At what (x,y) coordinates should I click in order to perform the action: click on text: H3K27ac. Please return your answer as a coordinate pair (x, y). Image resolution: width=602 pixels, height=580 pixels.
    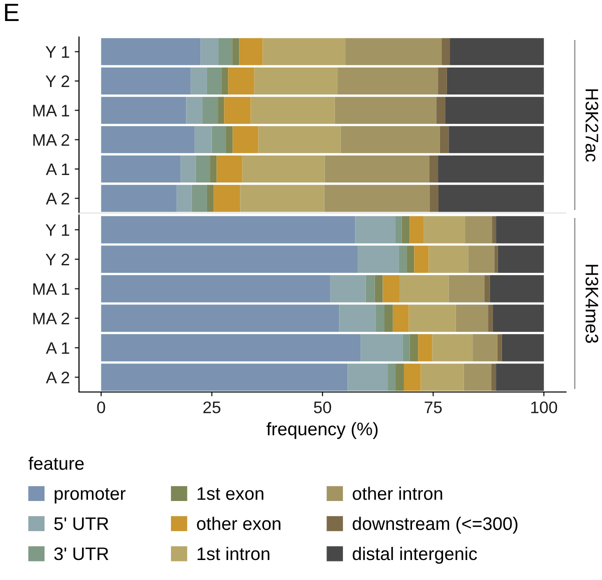
    Looking at the image, I should click on (592, 125).